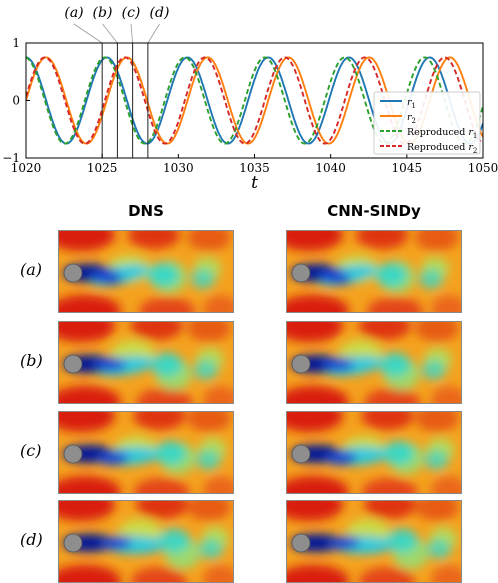  What do you see at coordinates (31, 269) in the screenshot?
I see `row-label-a: (a)` at bounding box center [31, 269].